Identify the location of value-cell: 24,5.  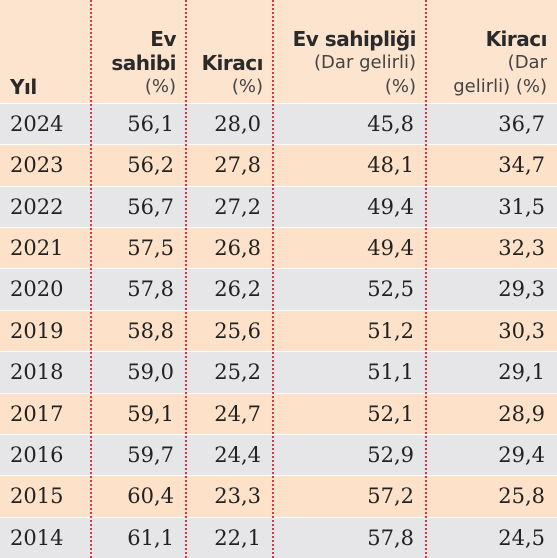
(521, 537).